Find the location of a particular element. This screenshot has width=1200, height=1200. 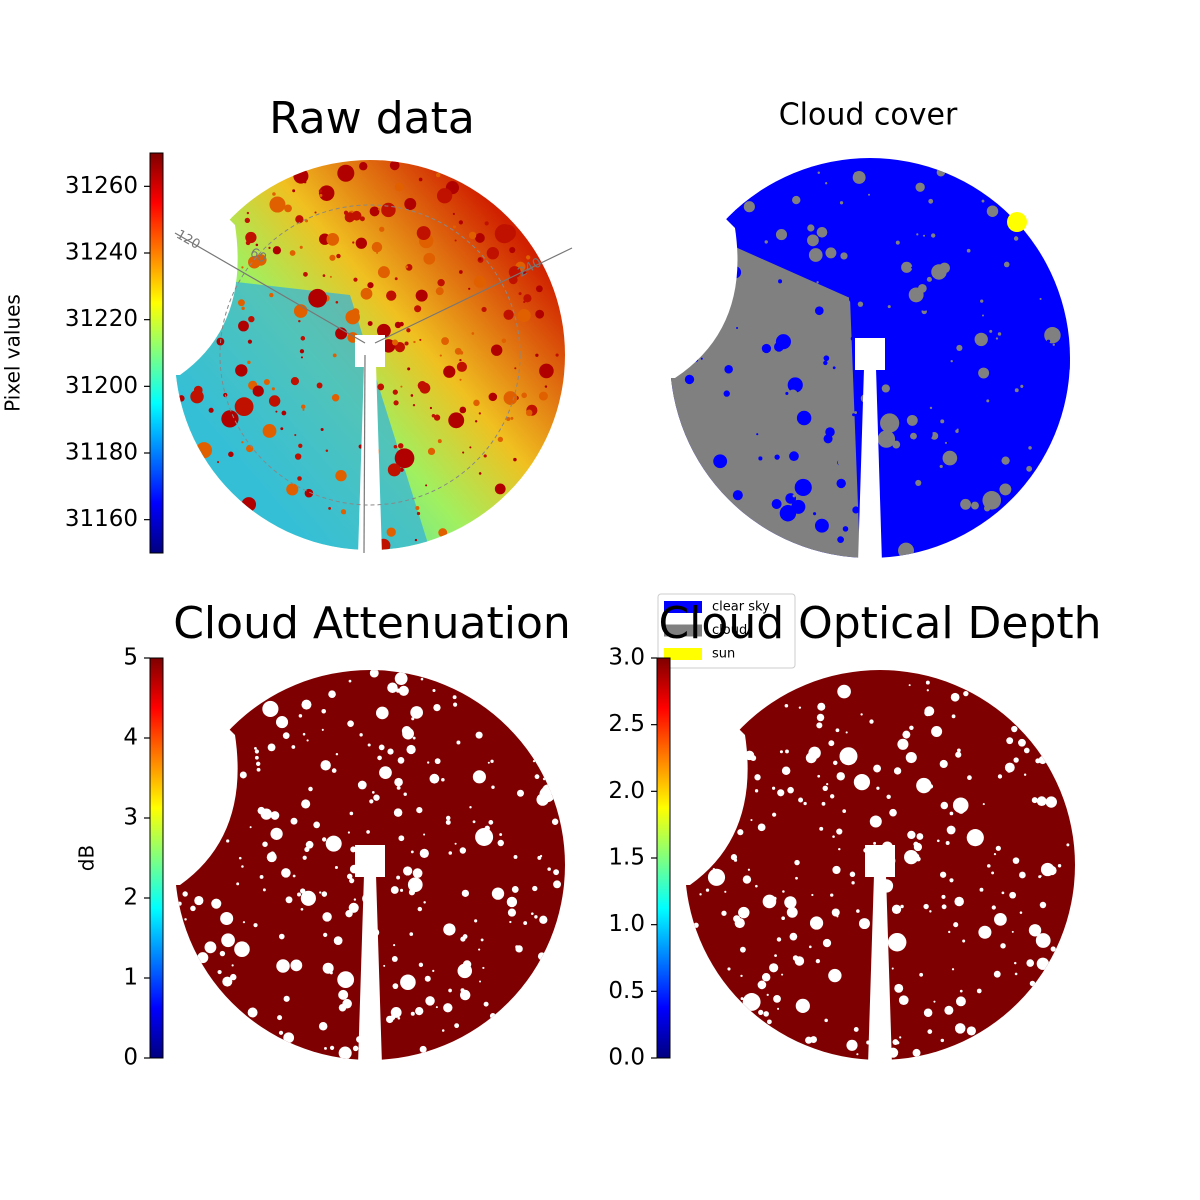

colorbar-tick-label: 3.0 is located at coordinates (626, 658).